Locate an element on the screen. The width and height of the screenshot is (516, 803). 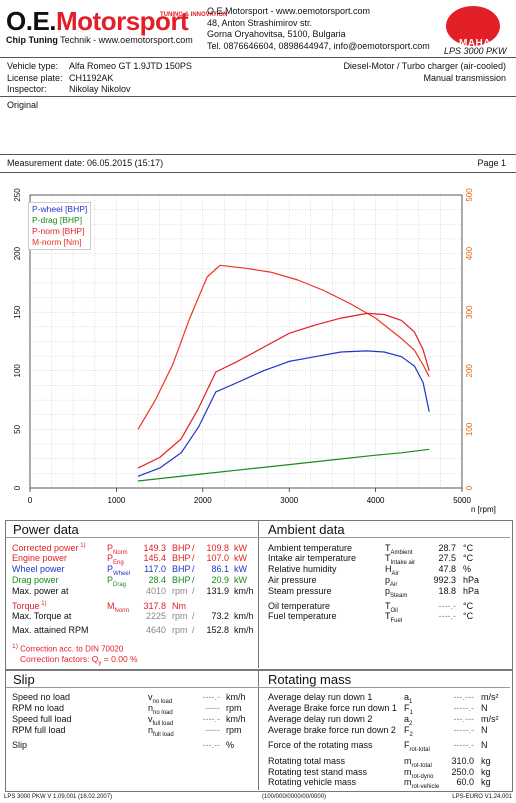
slip-unit: rpm is located at coordinates (234, 730).